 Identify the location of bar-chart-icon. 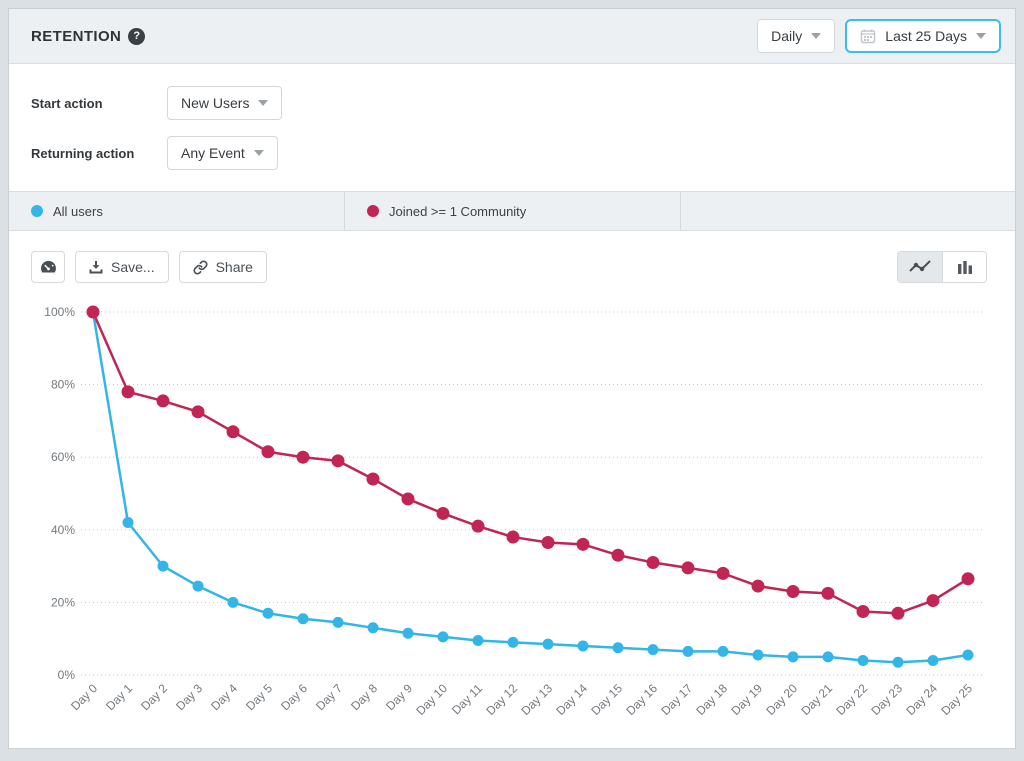
(965, 267).